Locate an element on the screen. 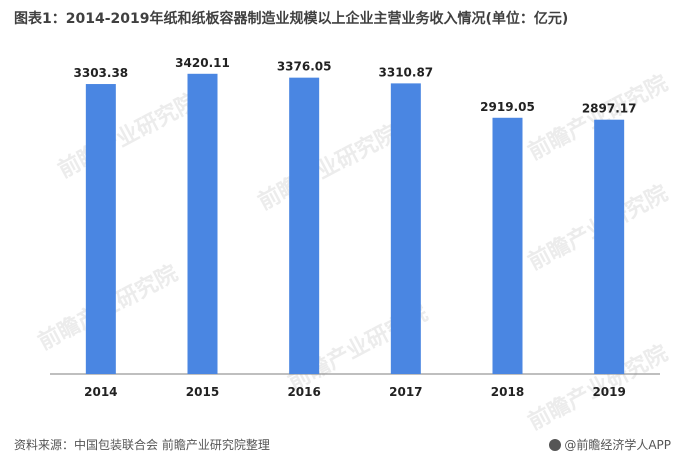 This screenshot has height=464, width=685. data-label-2018: 2919.05 is located at coordinates (507, 107).